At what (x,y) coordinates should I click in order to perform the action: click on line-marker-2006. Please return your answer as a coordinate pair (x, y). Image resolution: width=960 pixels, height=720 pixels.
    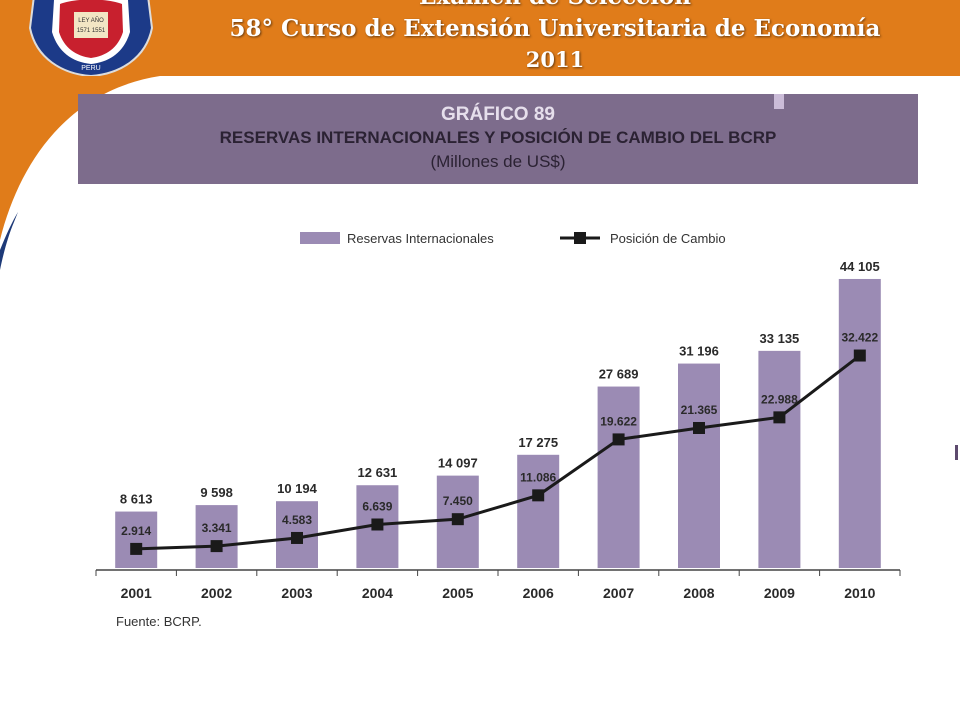
    Looking at the image, I should click on (538, 495).